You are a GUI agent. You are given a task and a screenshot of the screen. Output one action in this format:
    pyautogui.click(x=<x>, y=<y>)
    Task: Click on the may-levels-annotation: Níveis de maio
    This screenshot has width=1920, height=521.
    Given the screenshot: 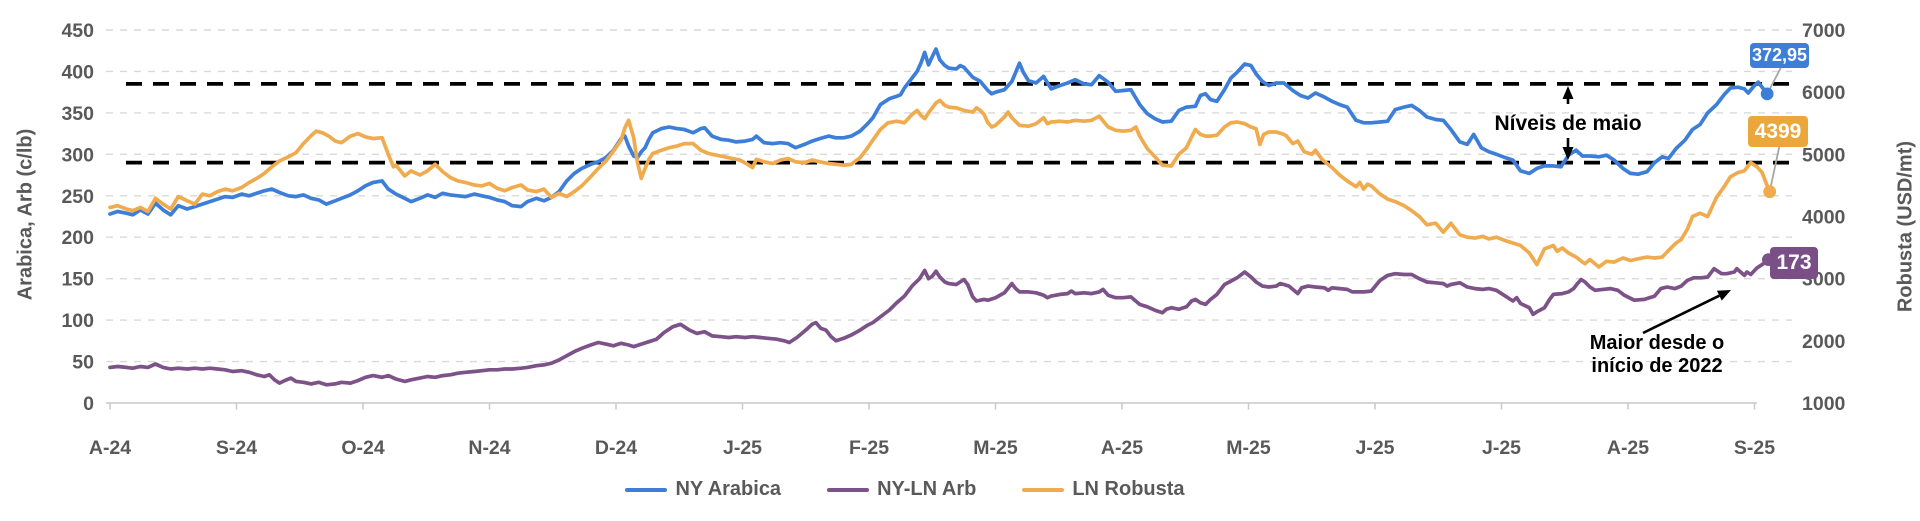 What is the action you would take?
    pyautogui.click(x=1568, y=123)
    